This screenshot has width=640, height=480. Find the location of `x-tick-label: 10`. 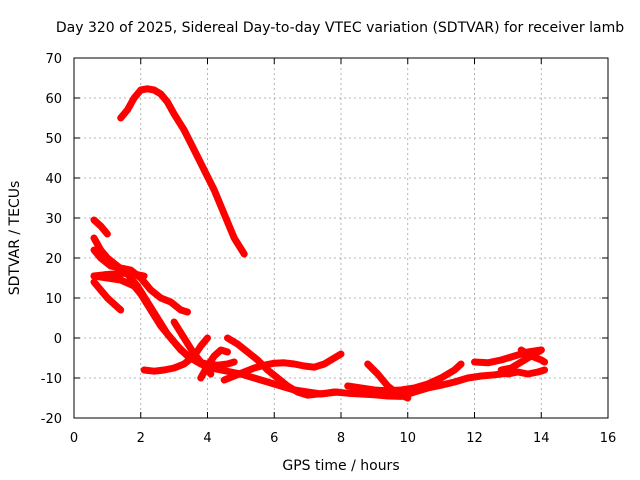

x-tick-label: 10 is located at coordinates (407, 438).